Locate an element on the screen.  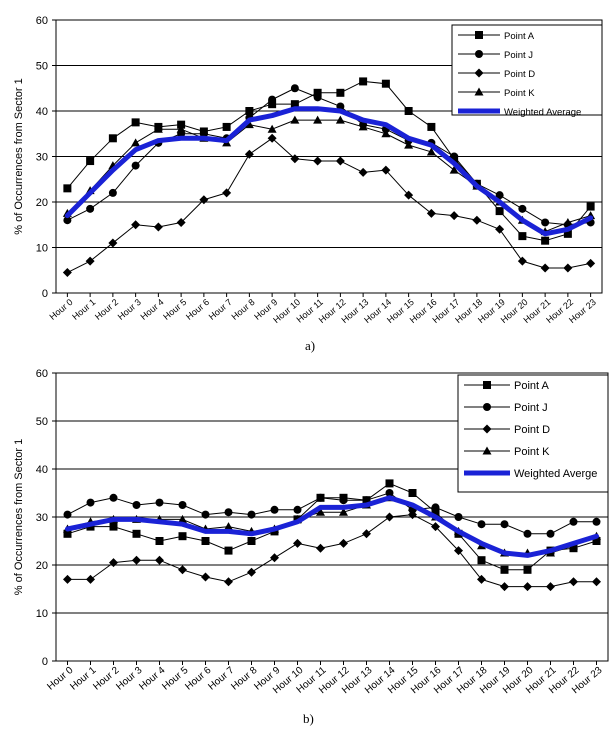
legend-box is located at coordinates (527, 70).